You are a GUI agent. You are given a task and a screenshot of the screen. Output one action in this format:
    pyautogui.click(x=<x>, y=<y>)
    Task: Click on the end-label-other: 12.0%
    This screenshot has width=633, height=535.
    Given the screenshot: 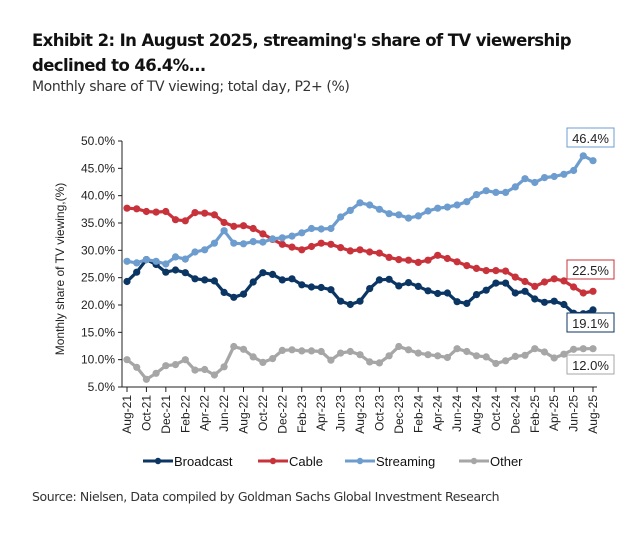 What is the action you would take?
    pyautogui.click(x=590, y=364)
    